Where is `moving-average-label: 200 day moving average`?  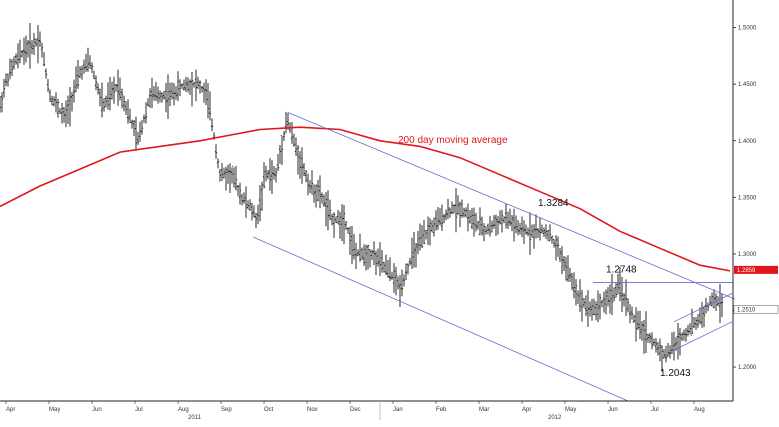 moving-average-label: 200 day moving average is located at coordinates (453, 140).